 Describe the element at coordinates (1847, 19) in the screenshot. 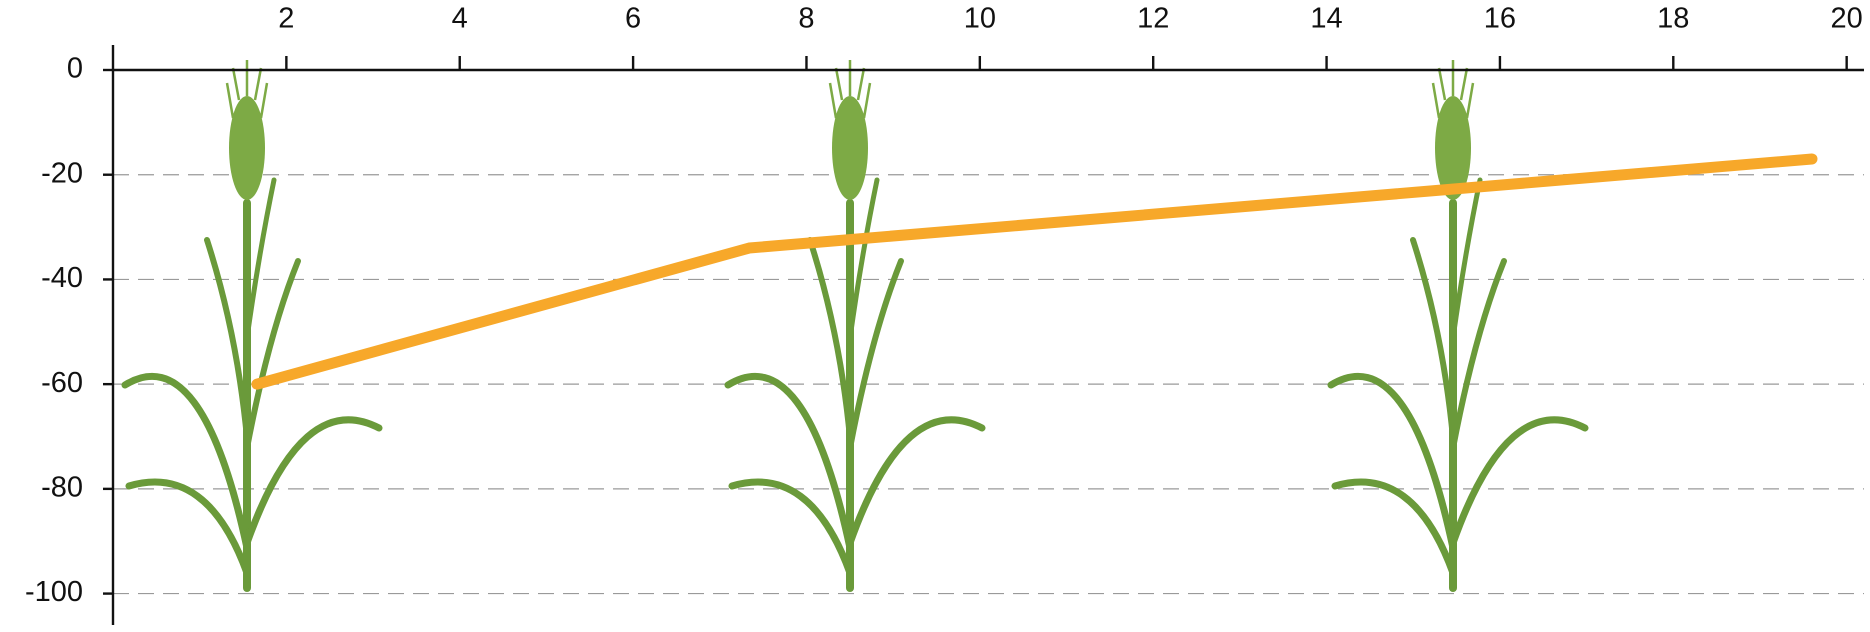

I see `x-tick-label: 20` at that location.